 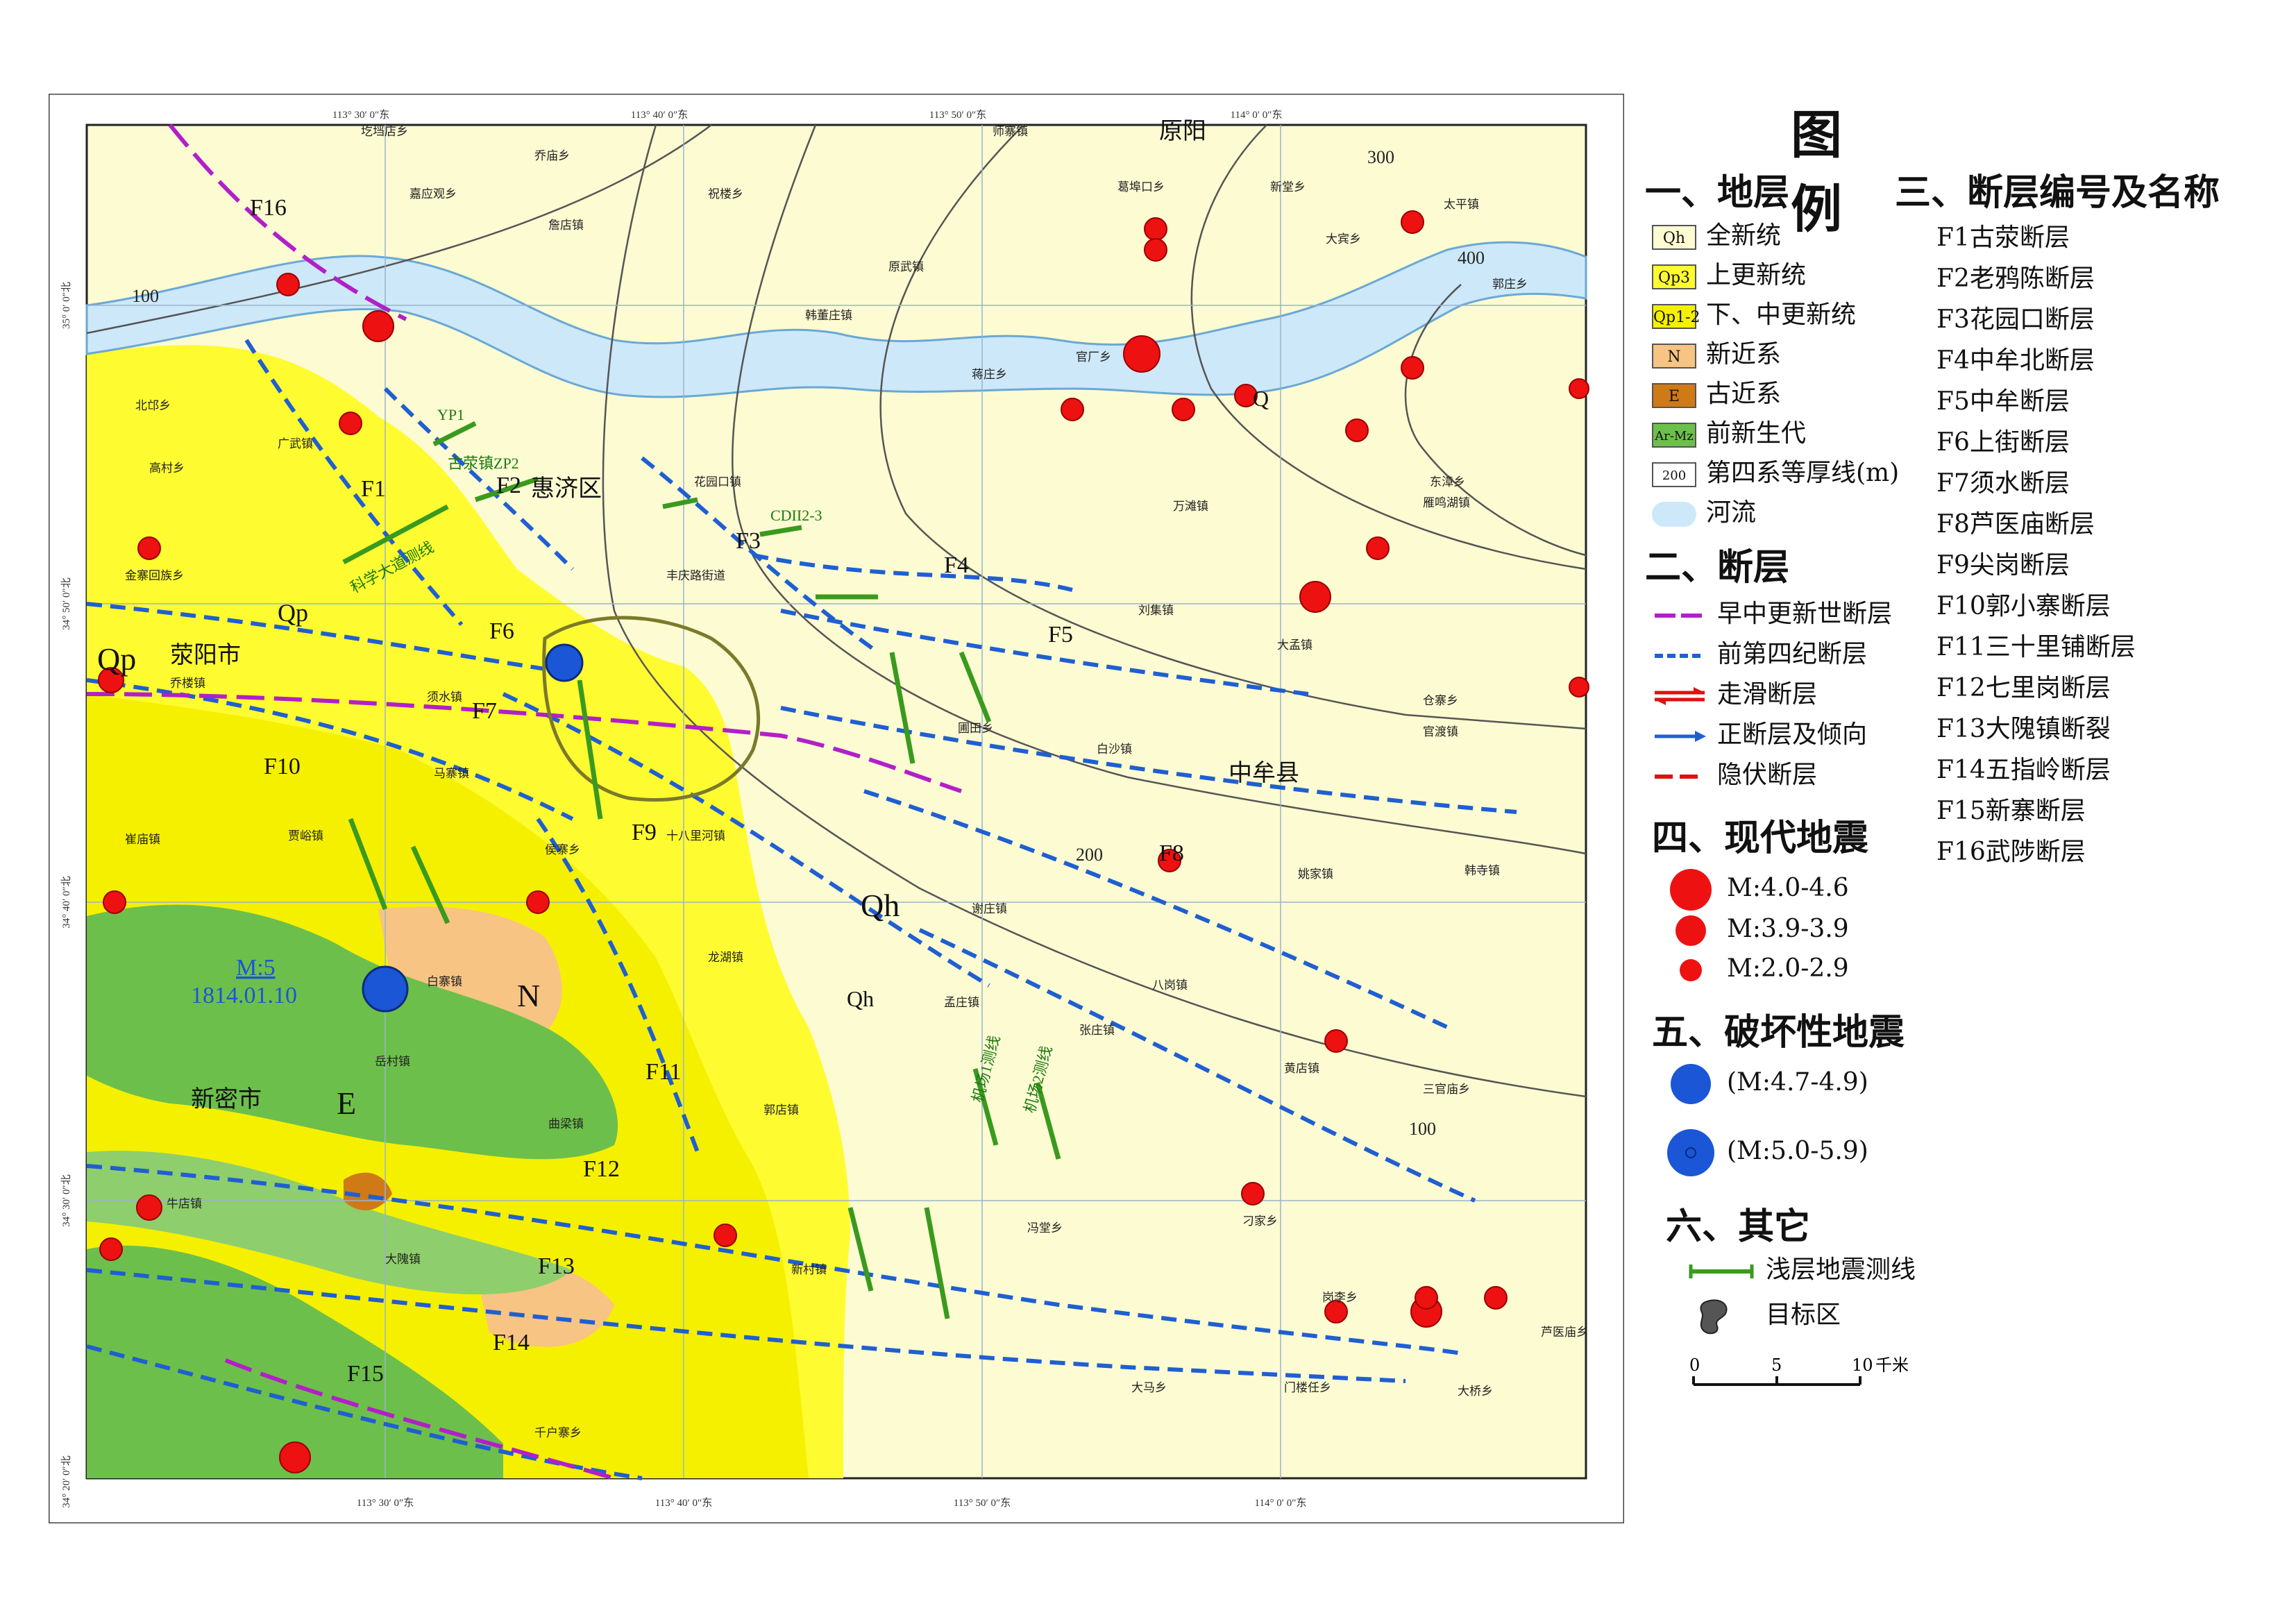 What do you see at coordinates (385, 1503) in the screenshot?
I see `lon-label-b1: 113° 30′ 0″东` at bounding box center [385, 1503].